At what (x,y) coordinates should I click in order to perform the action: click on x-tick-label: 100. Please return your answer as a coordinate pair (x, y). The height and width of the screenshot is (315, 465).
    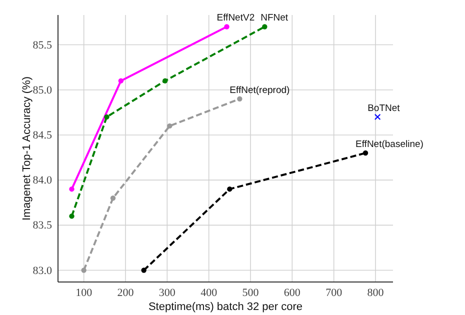
    Looking at the image, I should click on (84, 292).